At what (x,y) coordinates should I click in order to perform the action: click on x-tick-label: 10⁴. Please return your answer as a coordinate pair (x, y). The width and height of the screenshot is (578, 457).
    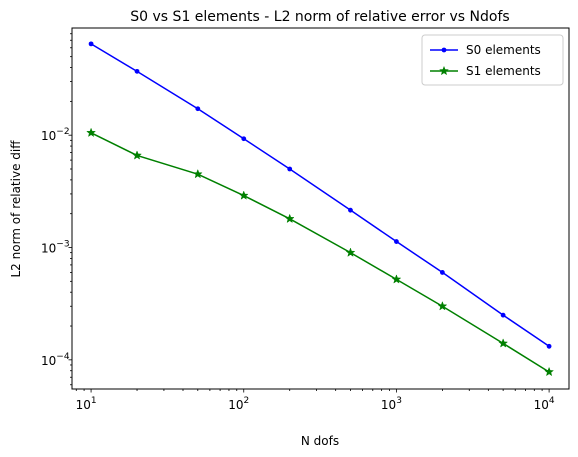
    Looking at the image, I should click on (544, 404).